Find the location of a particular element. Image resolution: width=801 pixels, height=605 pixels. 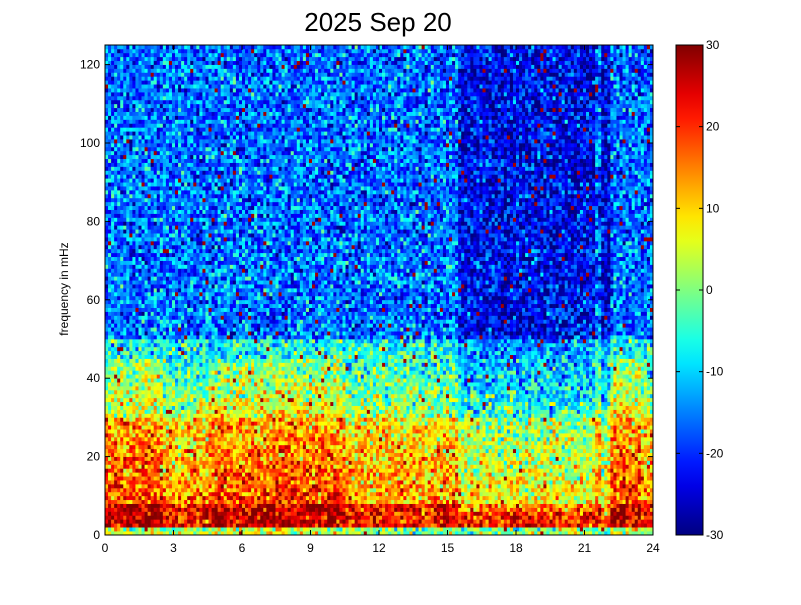

x-tick-label: 6 is located at coordinates (242, 548).